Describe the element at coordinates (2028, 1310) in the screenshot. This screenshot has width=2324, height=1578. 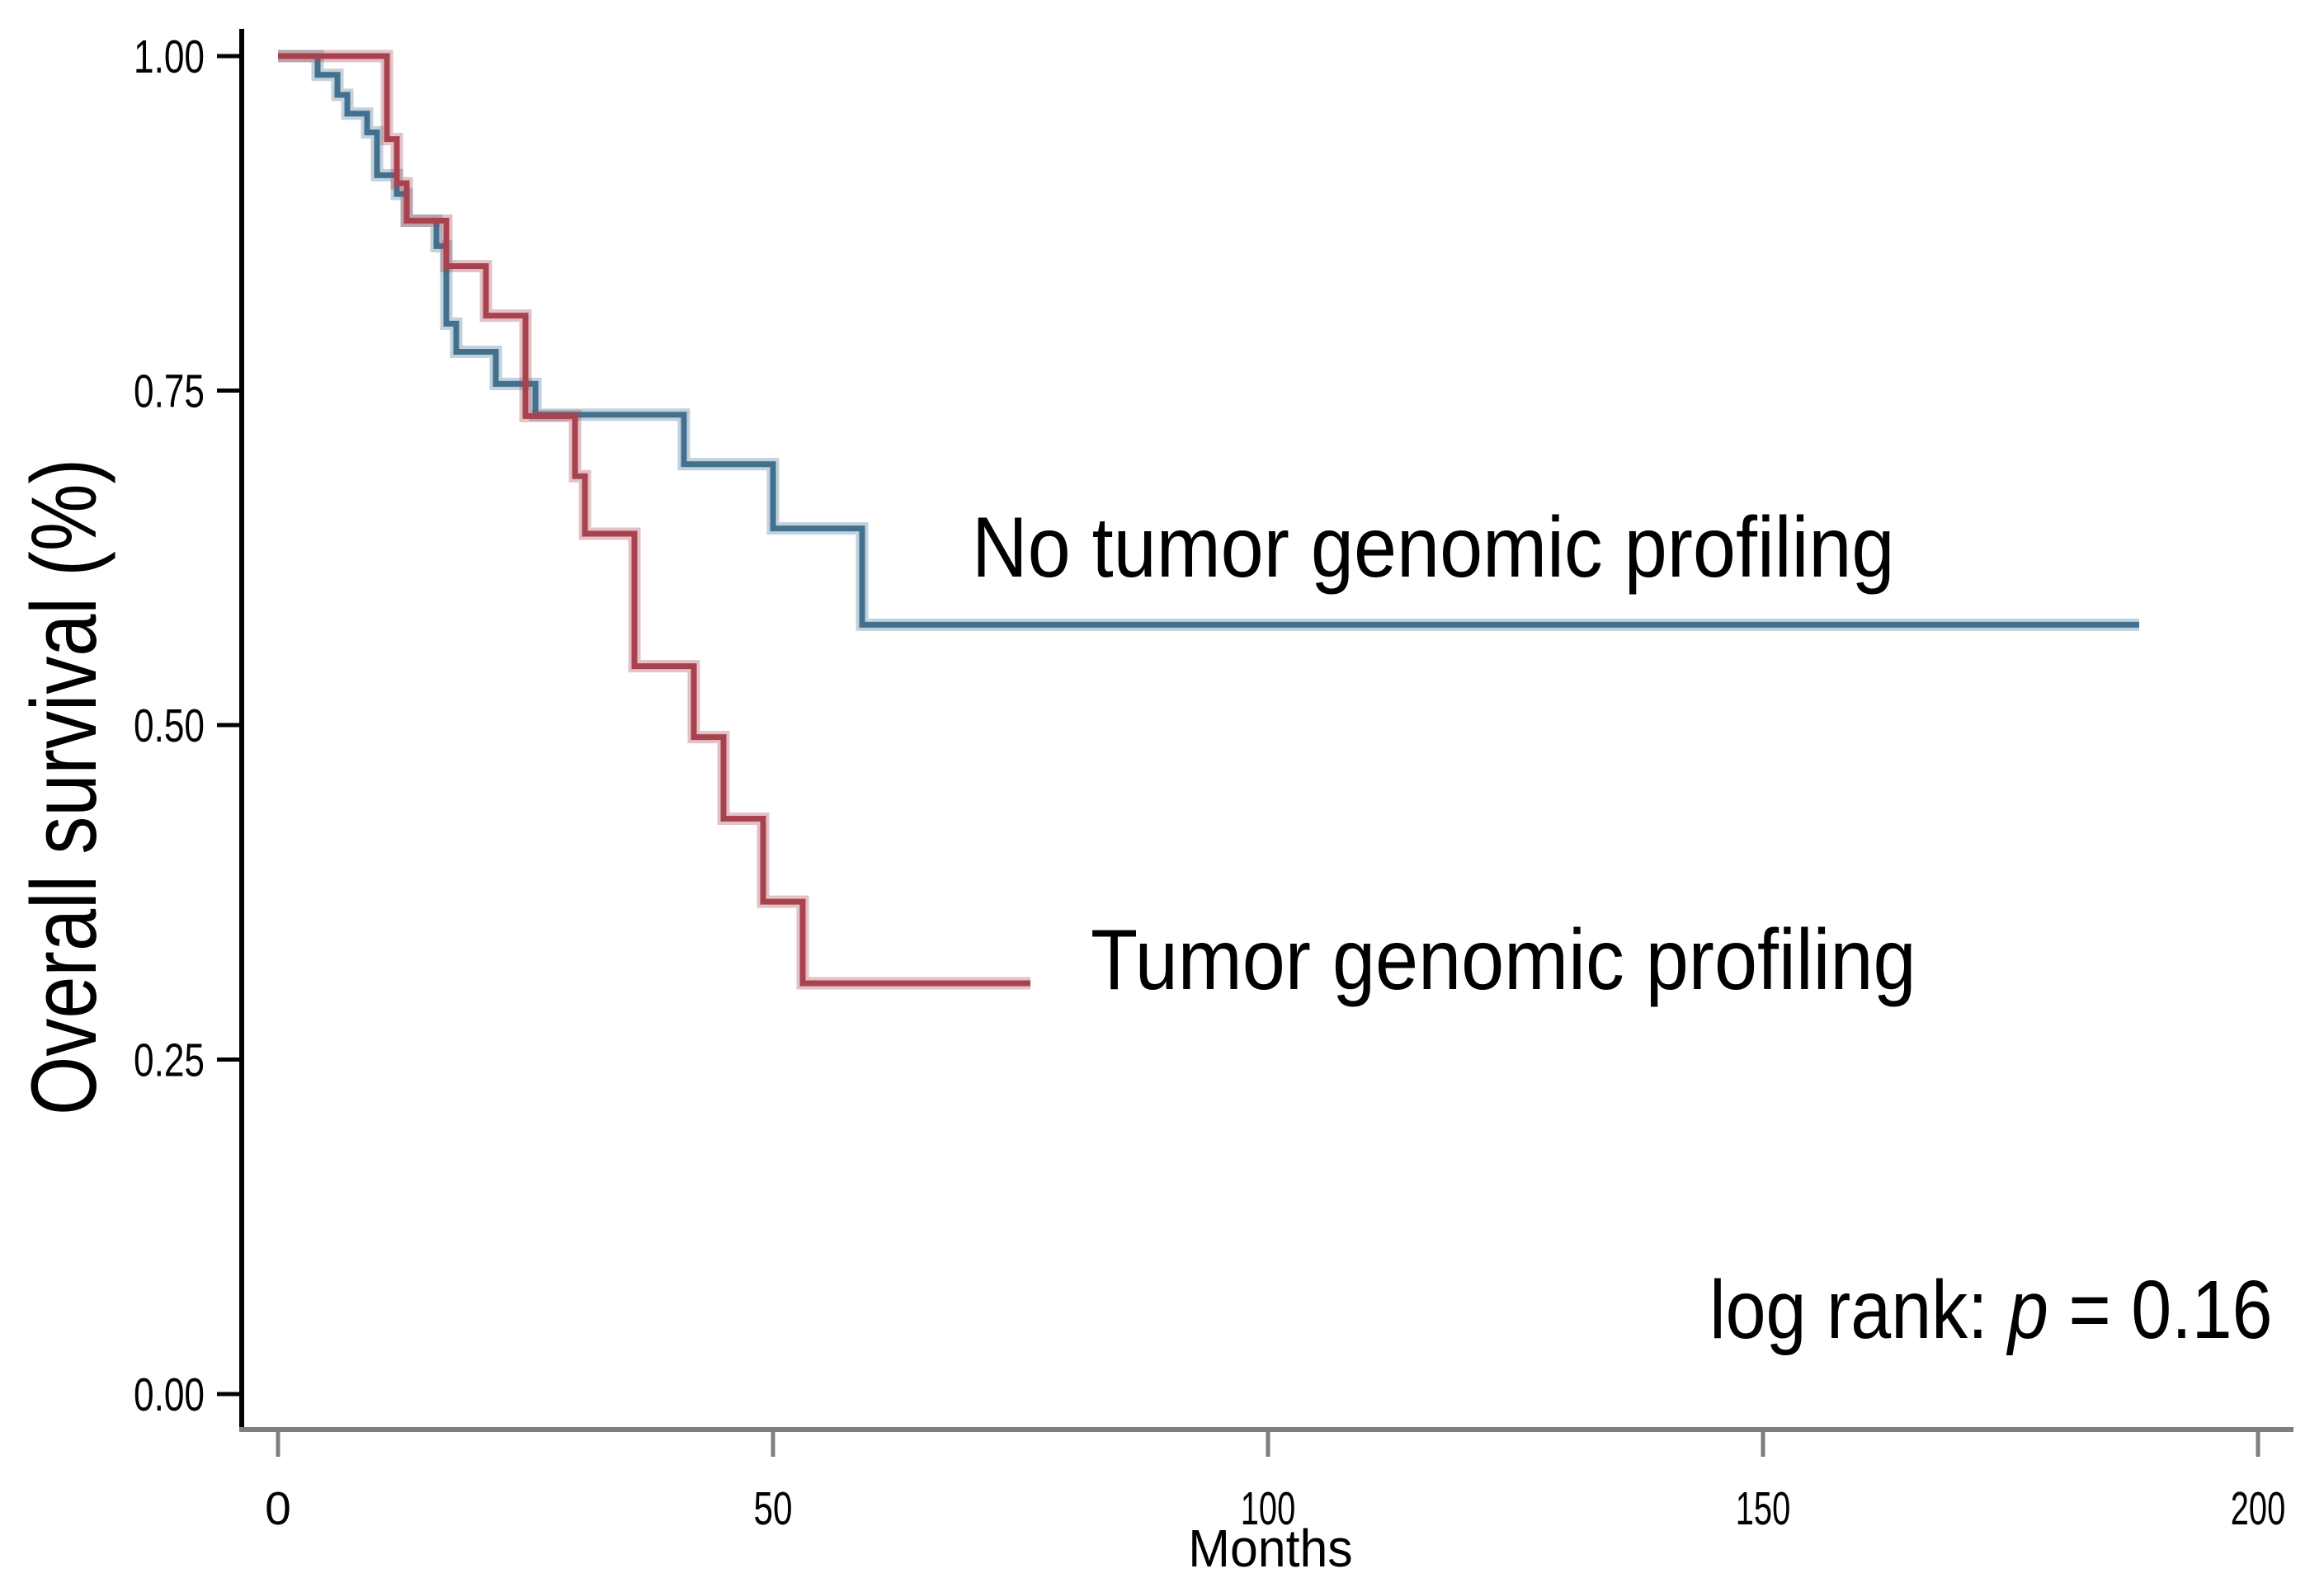
I see `log-rank-p-symbol: p` at that location.